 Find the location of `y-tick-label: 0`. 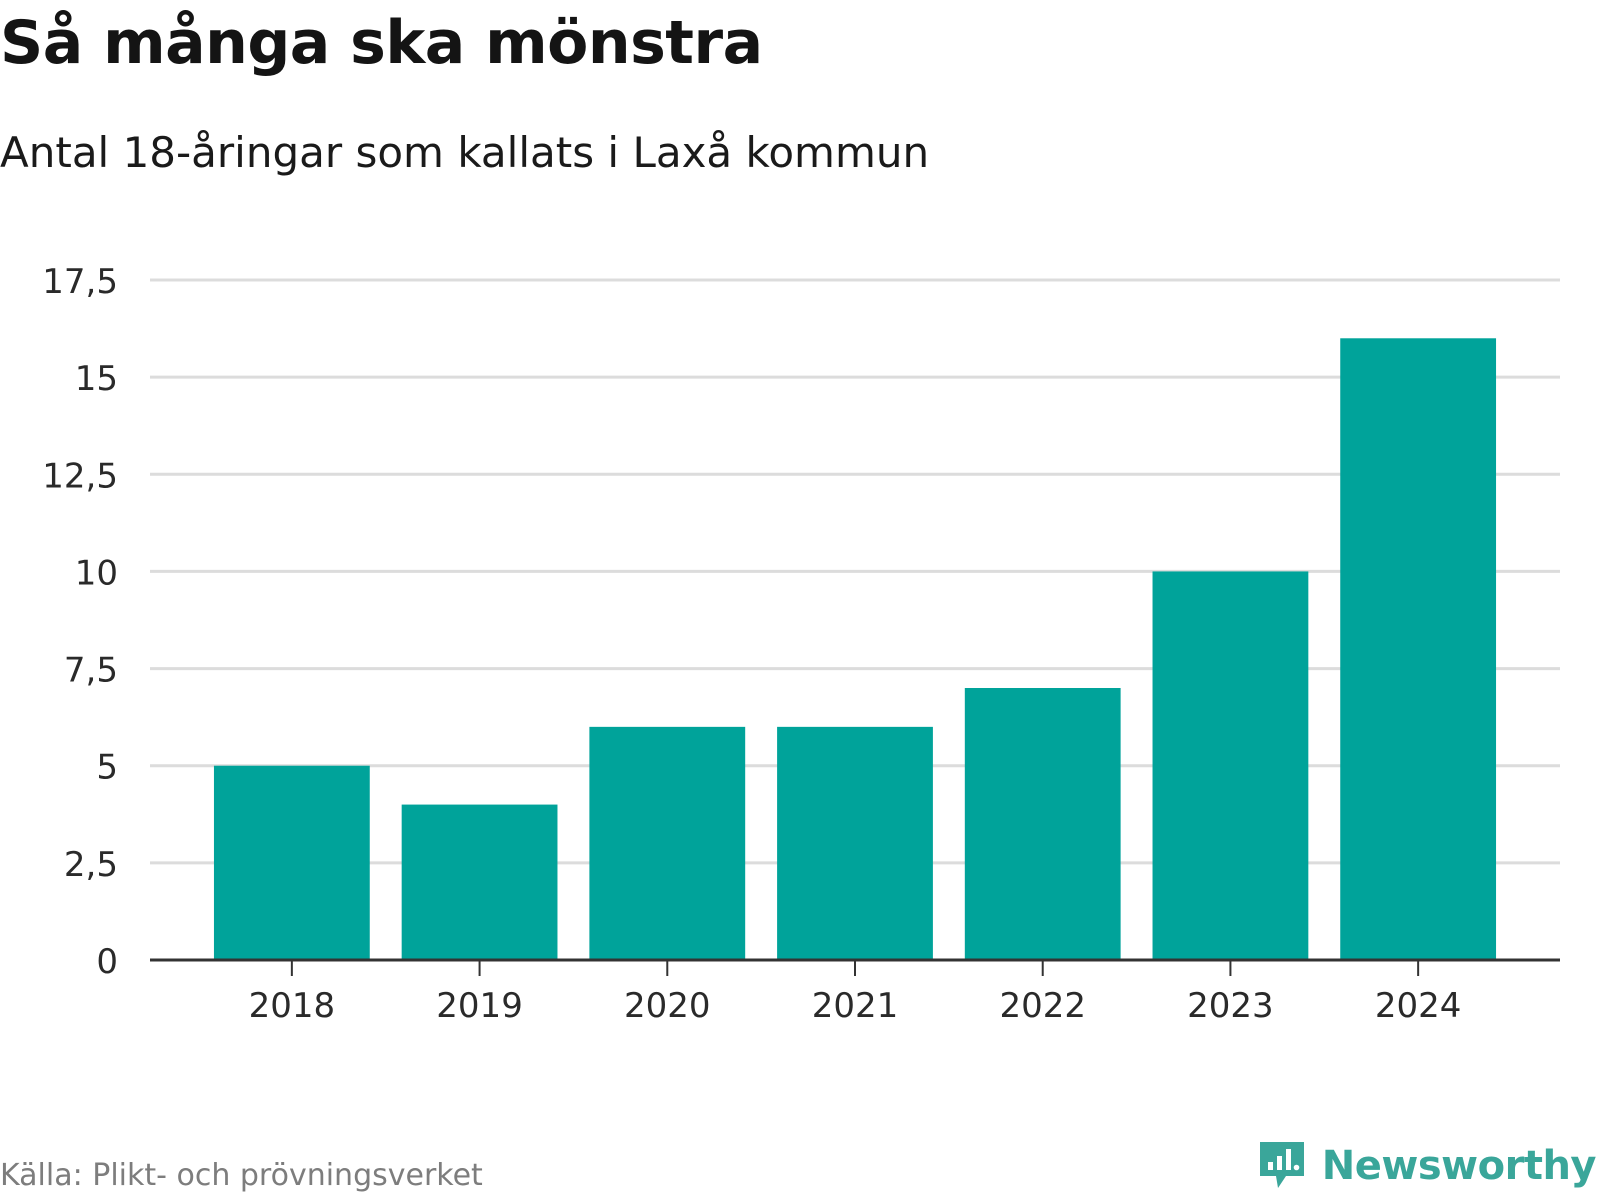

y-tick-label: 0 is located at coordinates (107, 962).